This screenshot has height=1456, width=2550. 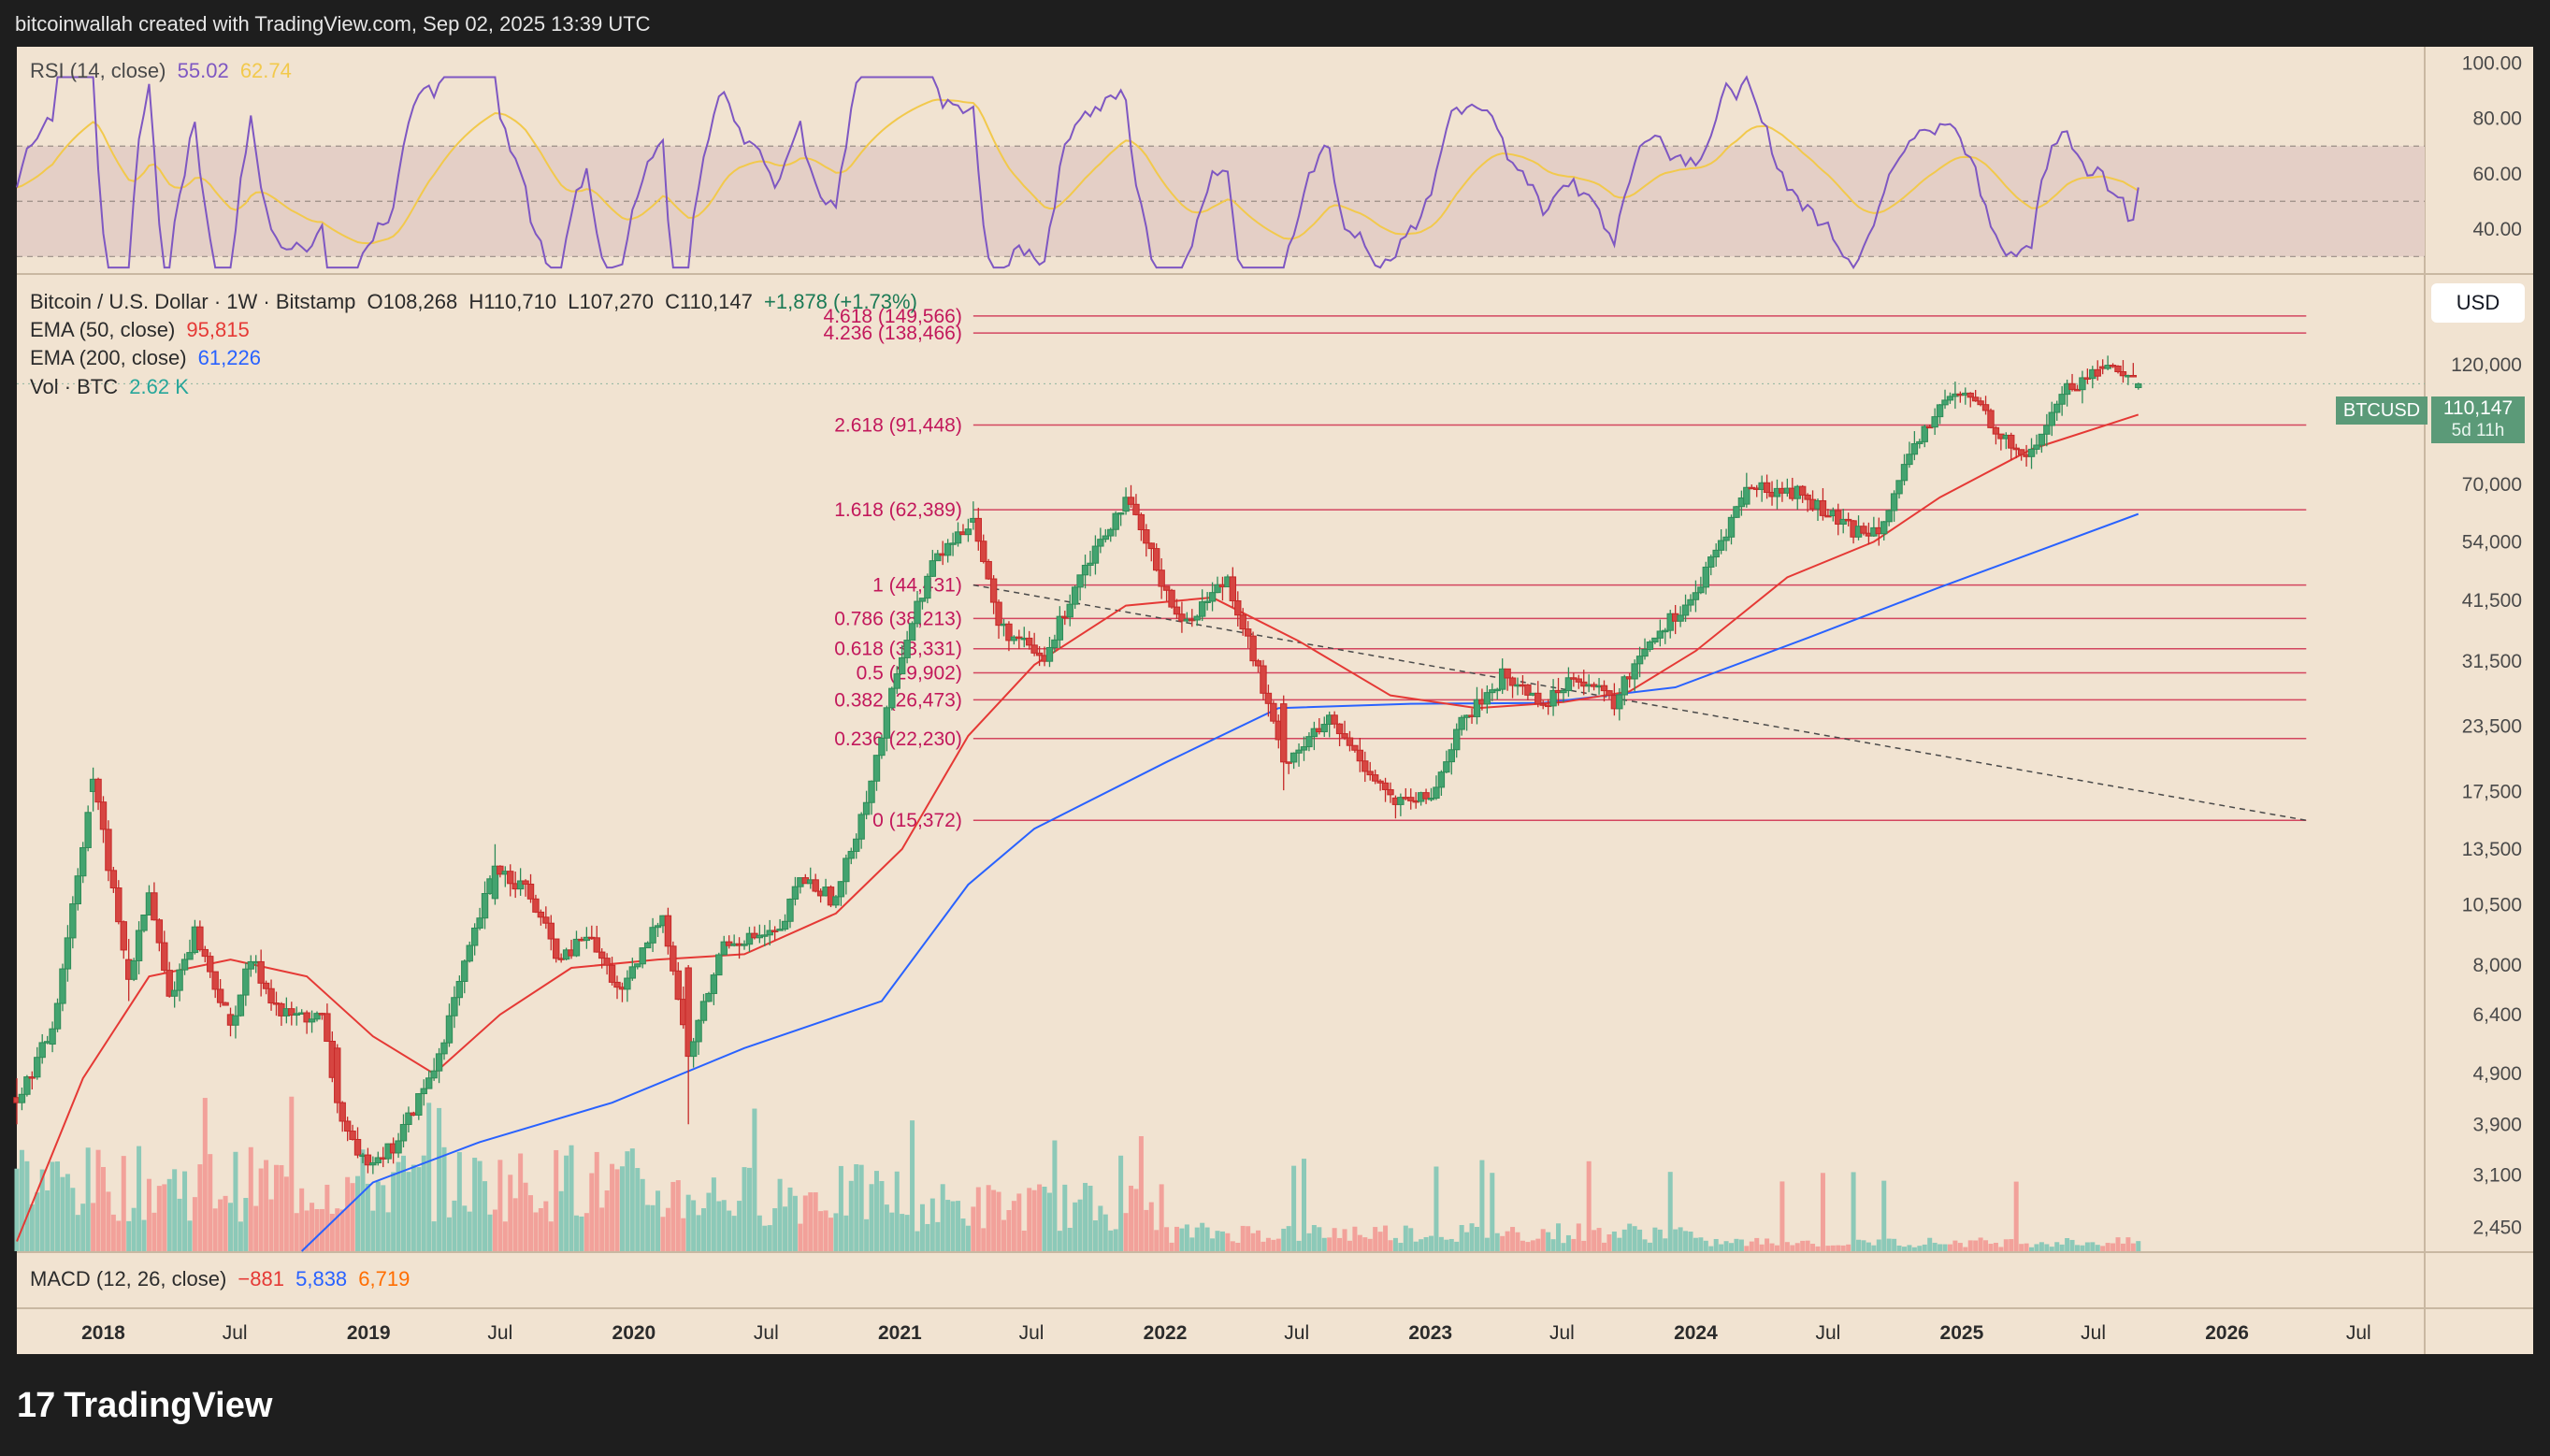 I want to click on tradingview-watermark: 17 TradingView, so click(x=144, y=1405).